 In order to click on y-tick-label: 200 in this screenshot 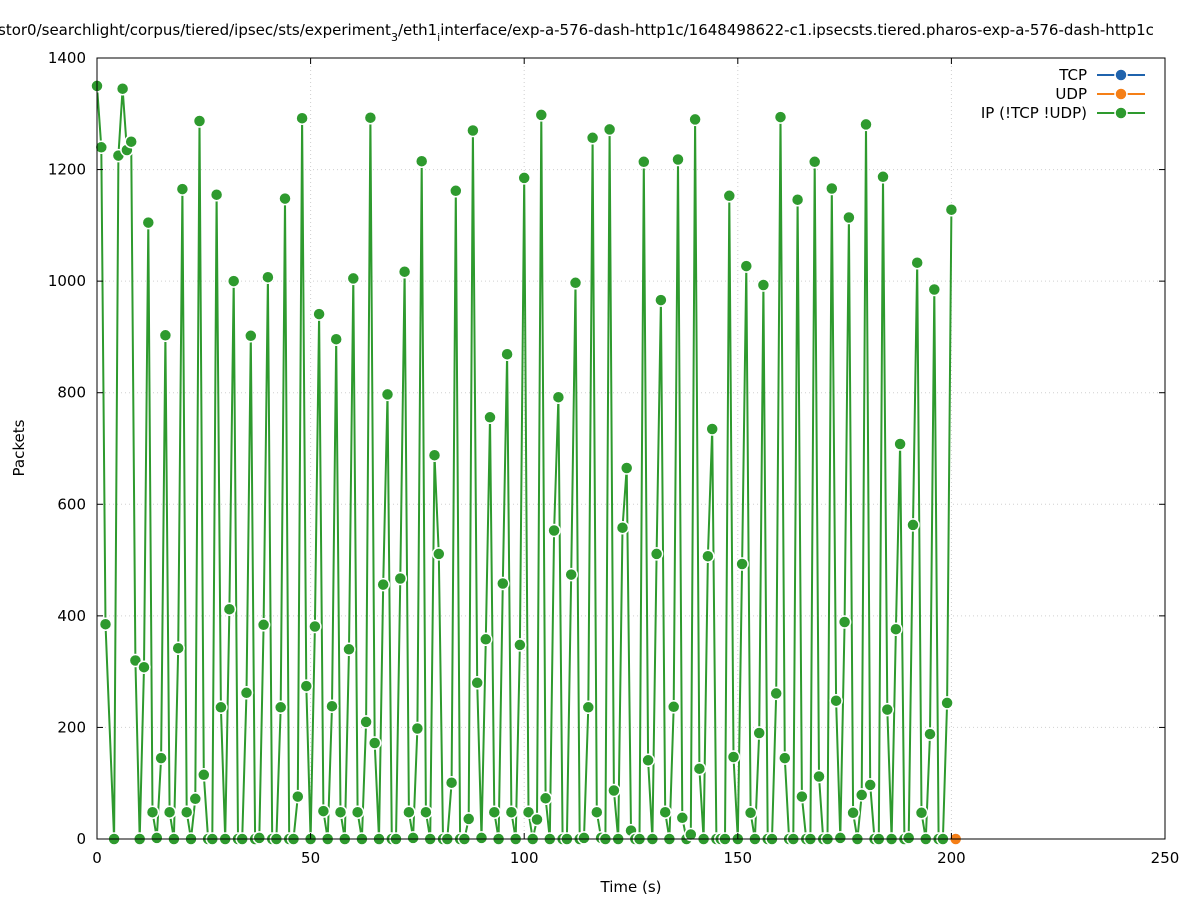, I will do `click(71, 727)`.